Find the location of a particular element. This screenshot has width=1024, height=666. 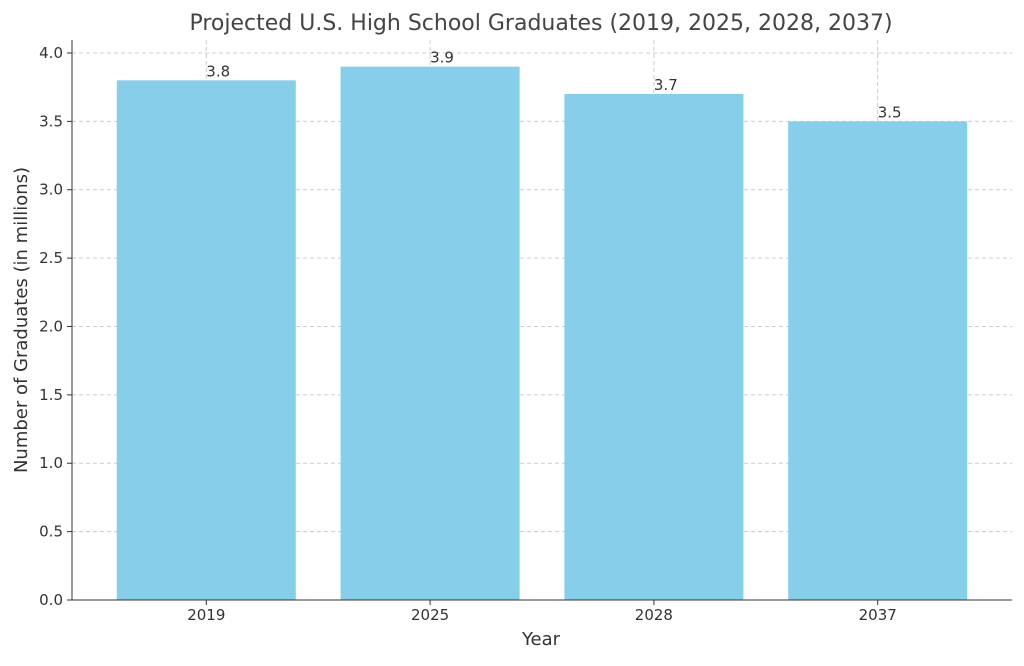

x-tick-label: 2037 is located at coordinates (878, 615).